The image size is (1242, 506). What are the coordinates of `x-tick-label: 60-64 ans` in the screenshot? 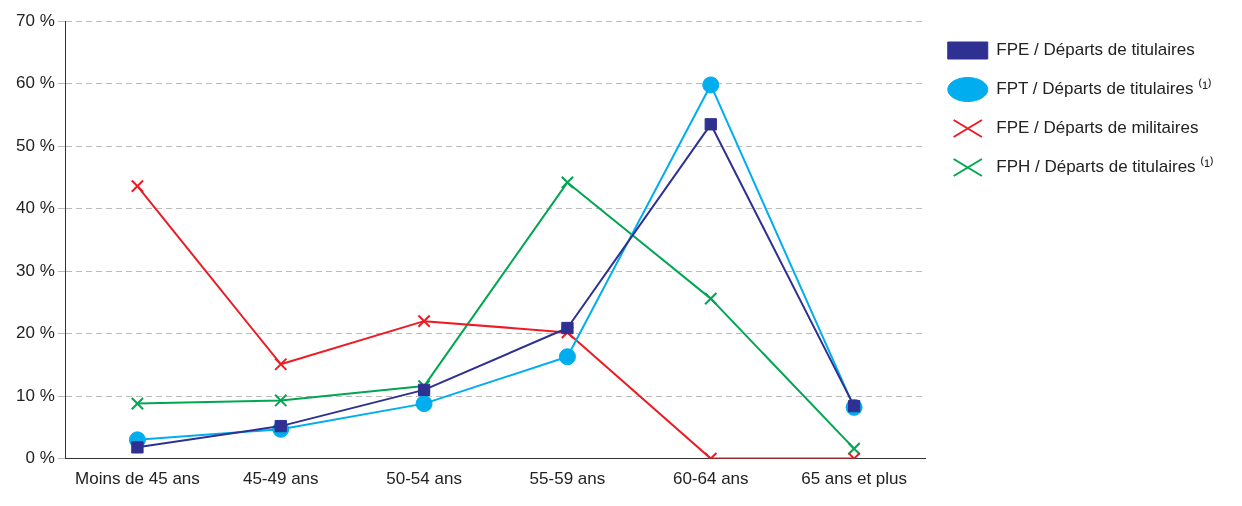 It's located at (710, 479).